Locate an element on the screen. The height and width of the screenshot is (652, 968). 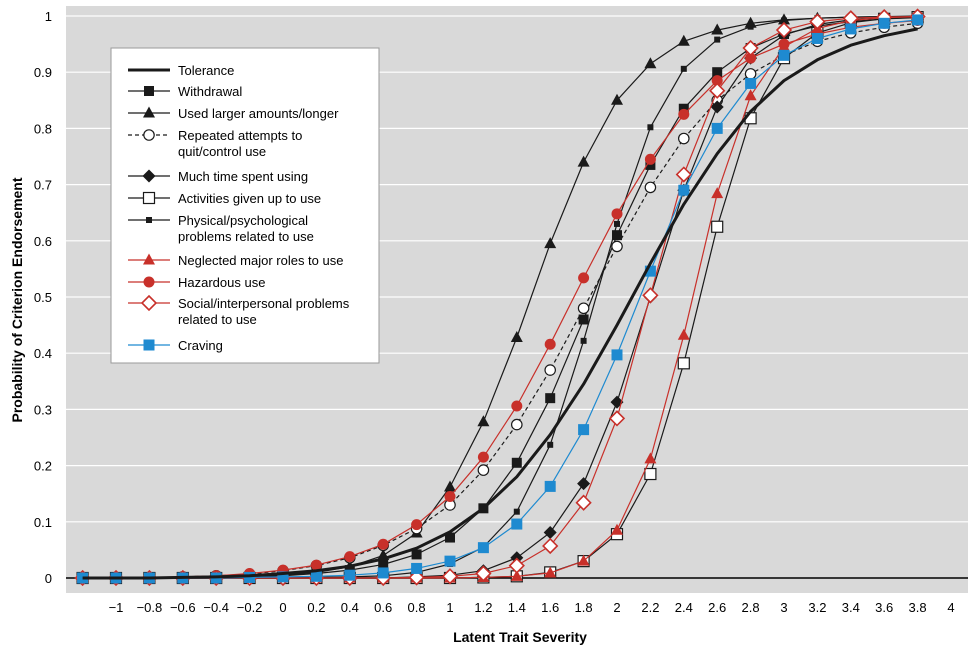
x-tick-label: 3.2 is located at coordinates (817, 607).